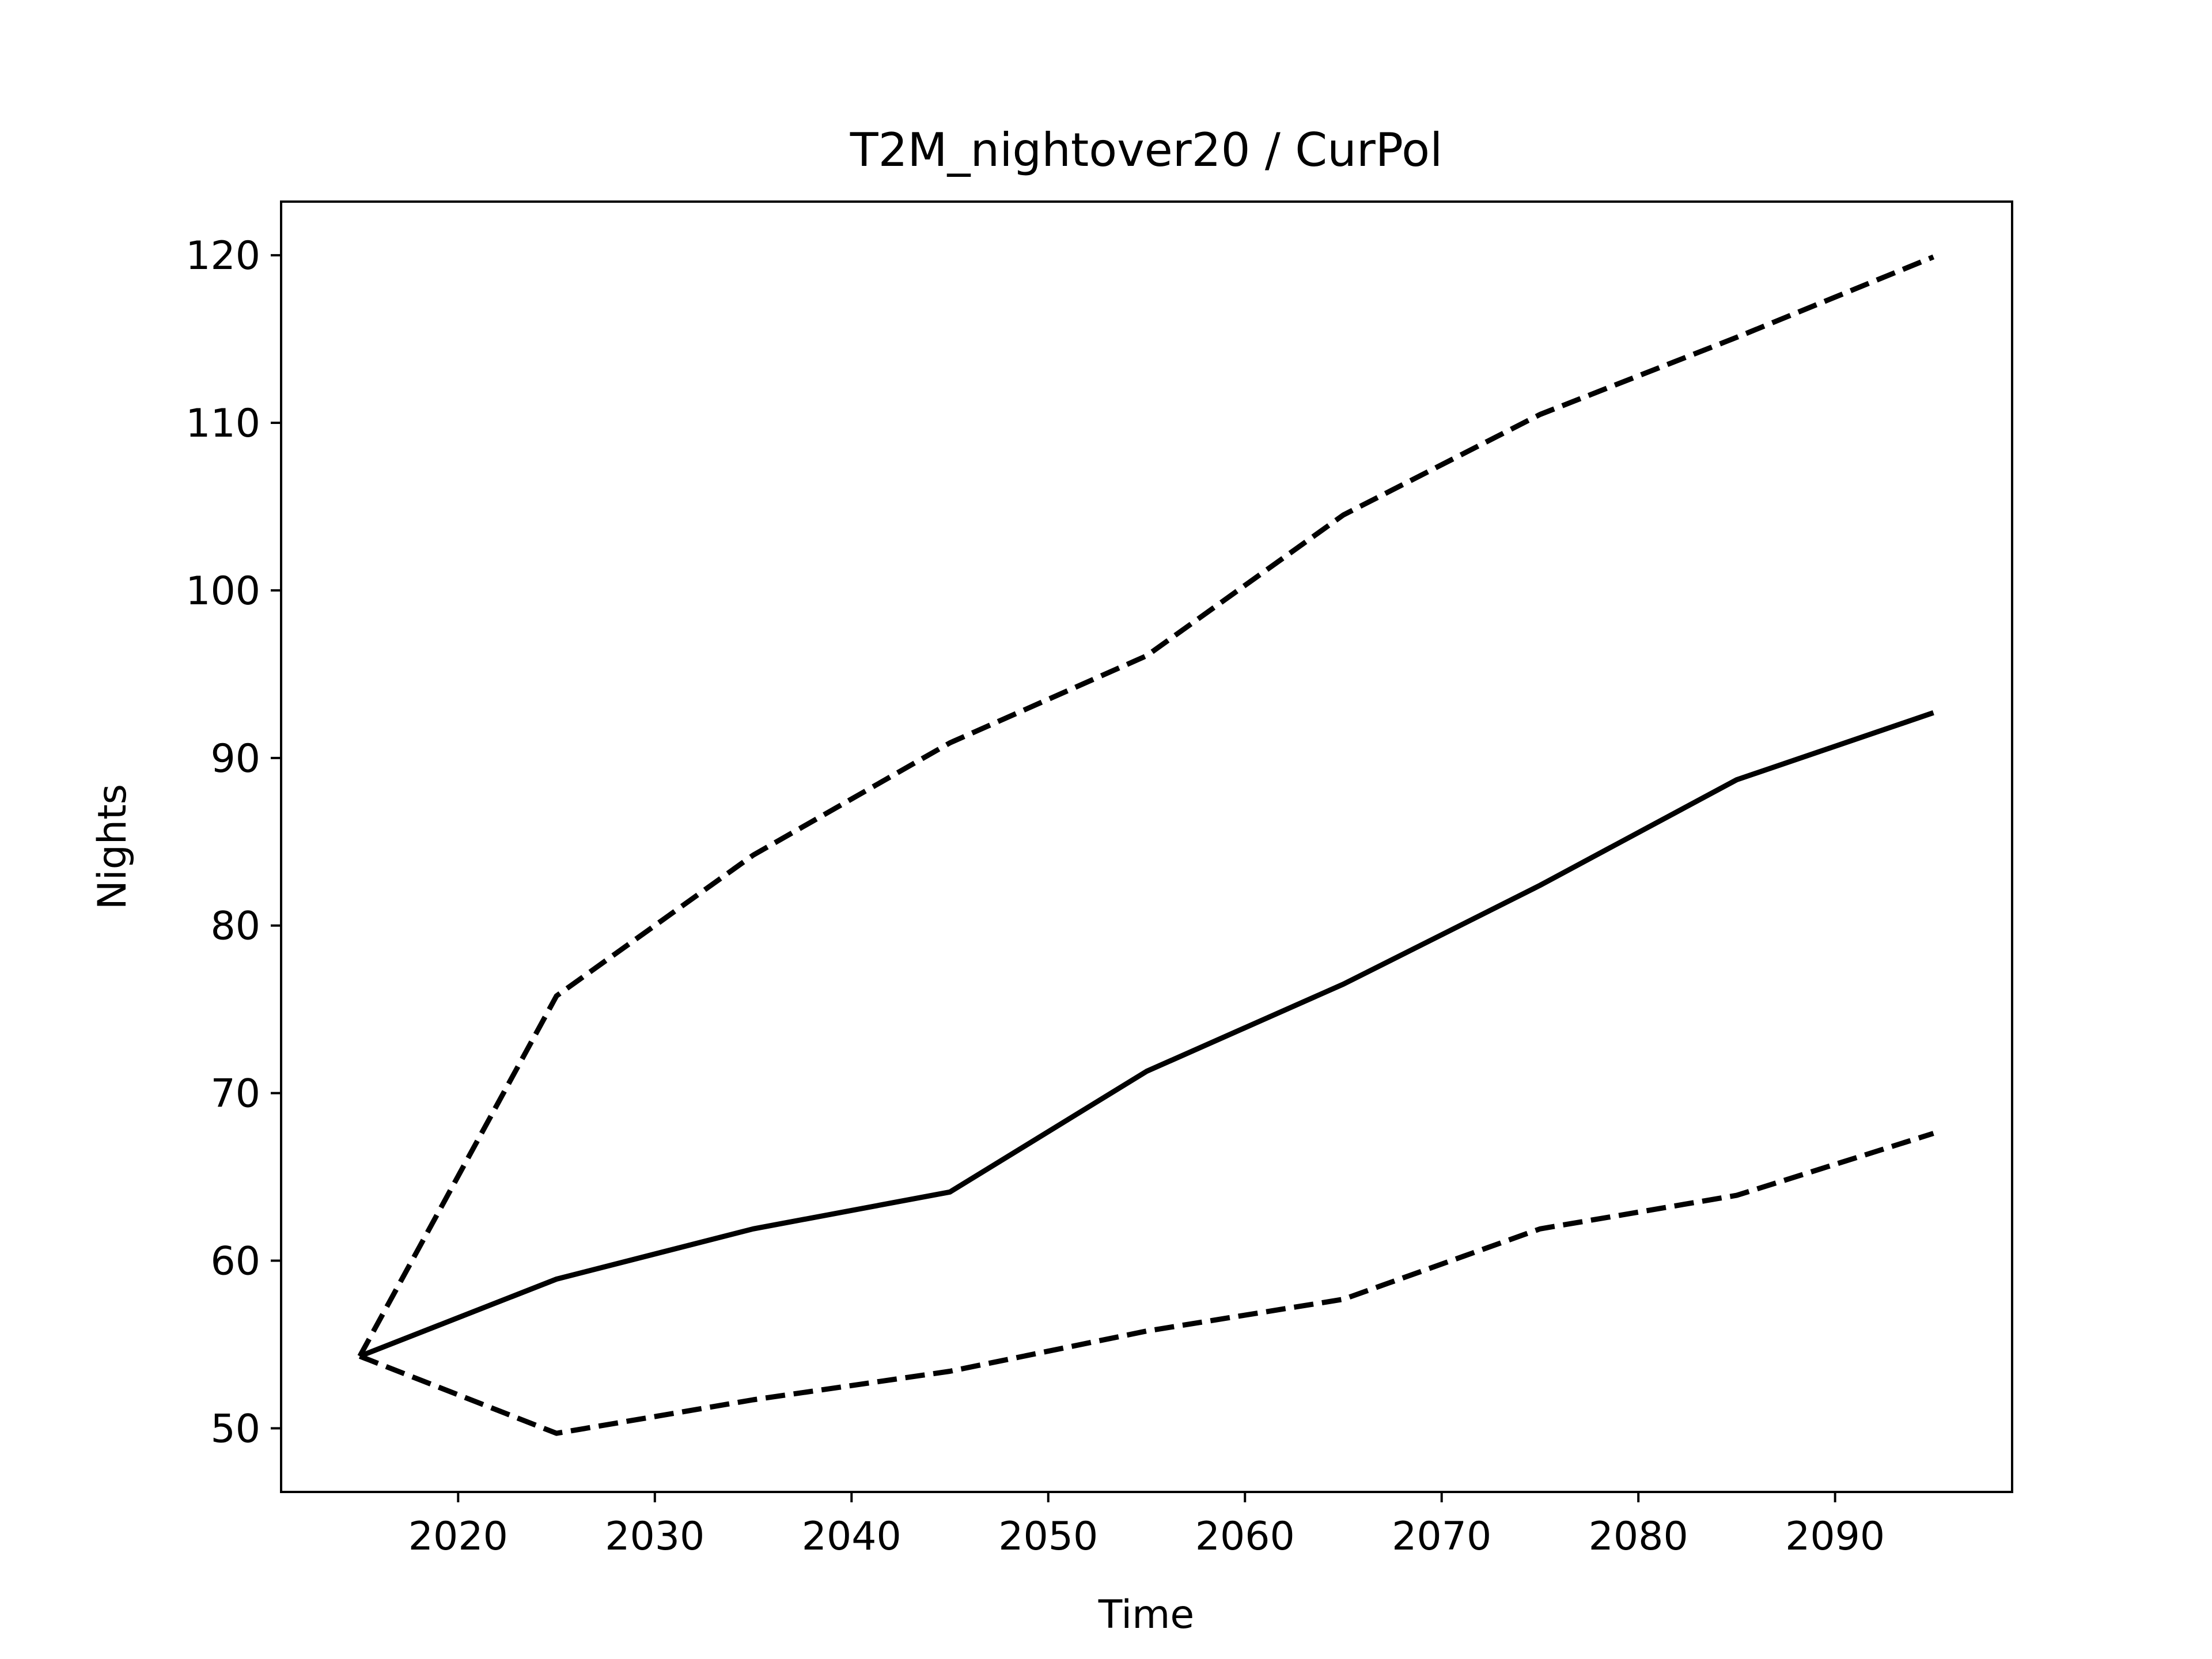 The image size is (2212, 1659). I want to click on y-axis-label: Nights, so click(112, 847).